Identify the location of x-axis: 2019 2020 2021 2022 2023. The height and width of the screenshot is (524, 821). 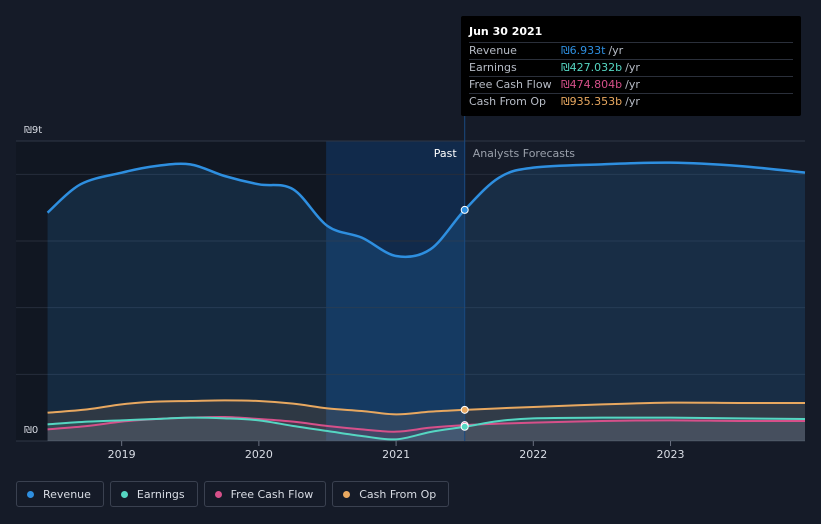
(396, 451).